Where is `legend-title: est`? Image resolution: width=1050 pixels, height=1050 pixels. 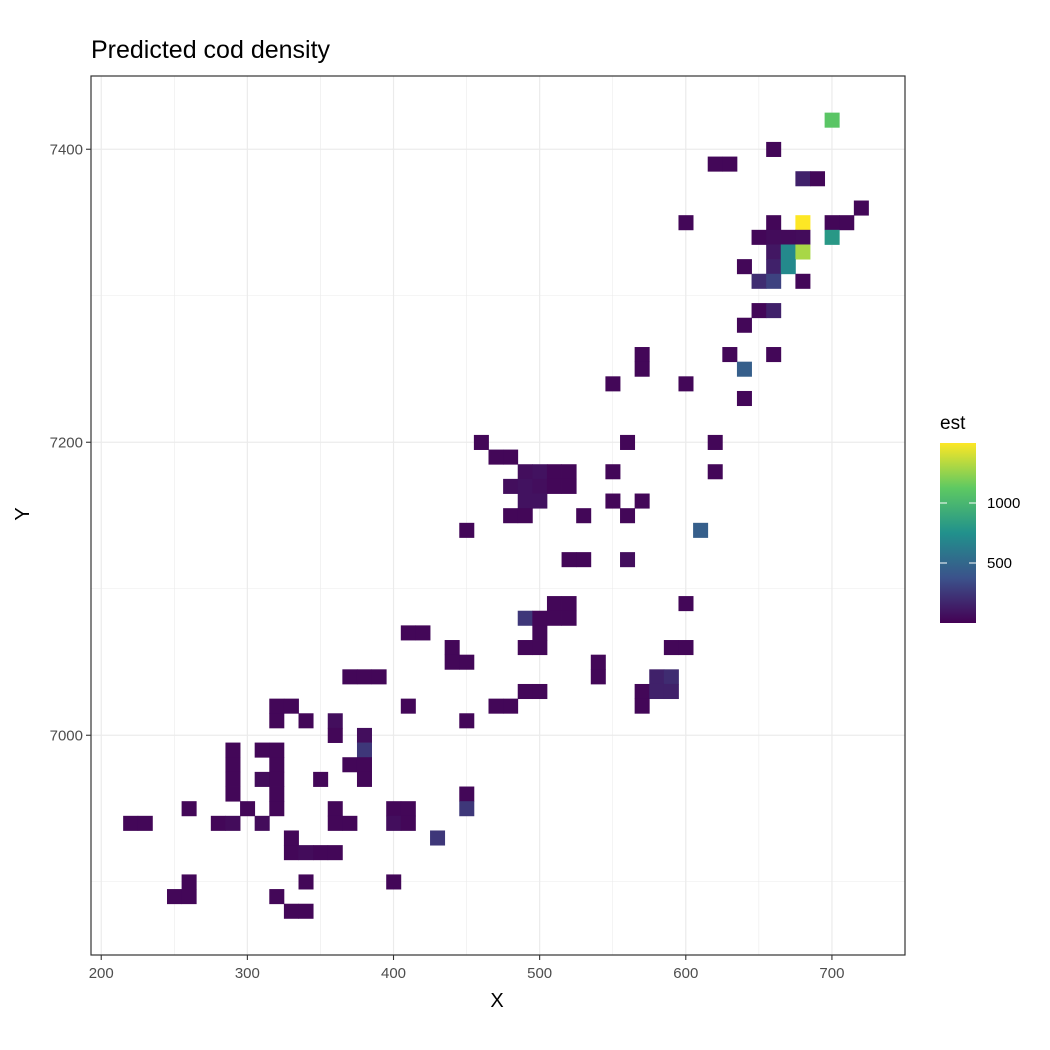 legend-title: est is located at coordinates (953, 423).